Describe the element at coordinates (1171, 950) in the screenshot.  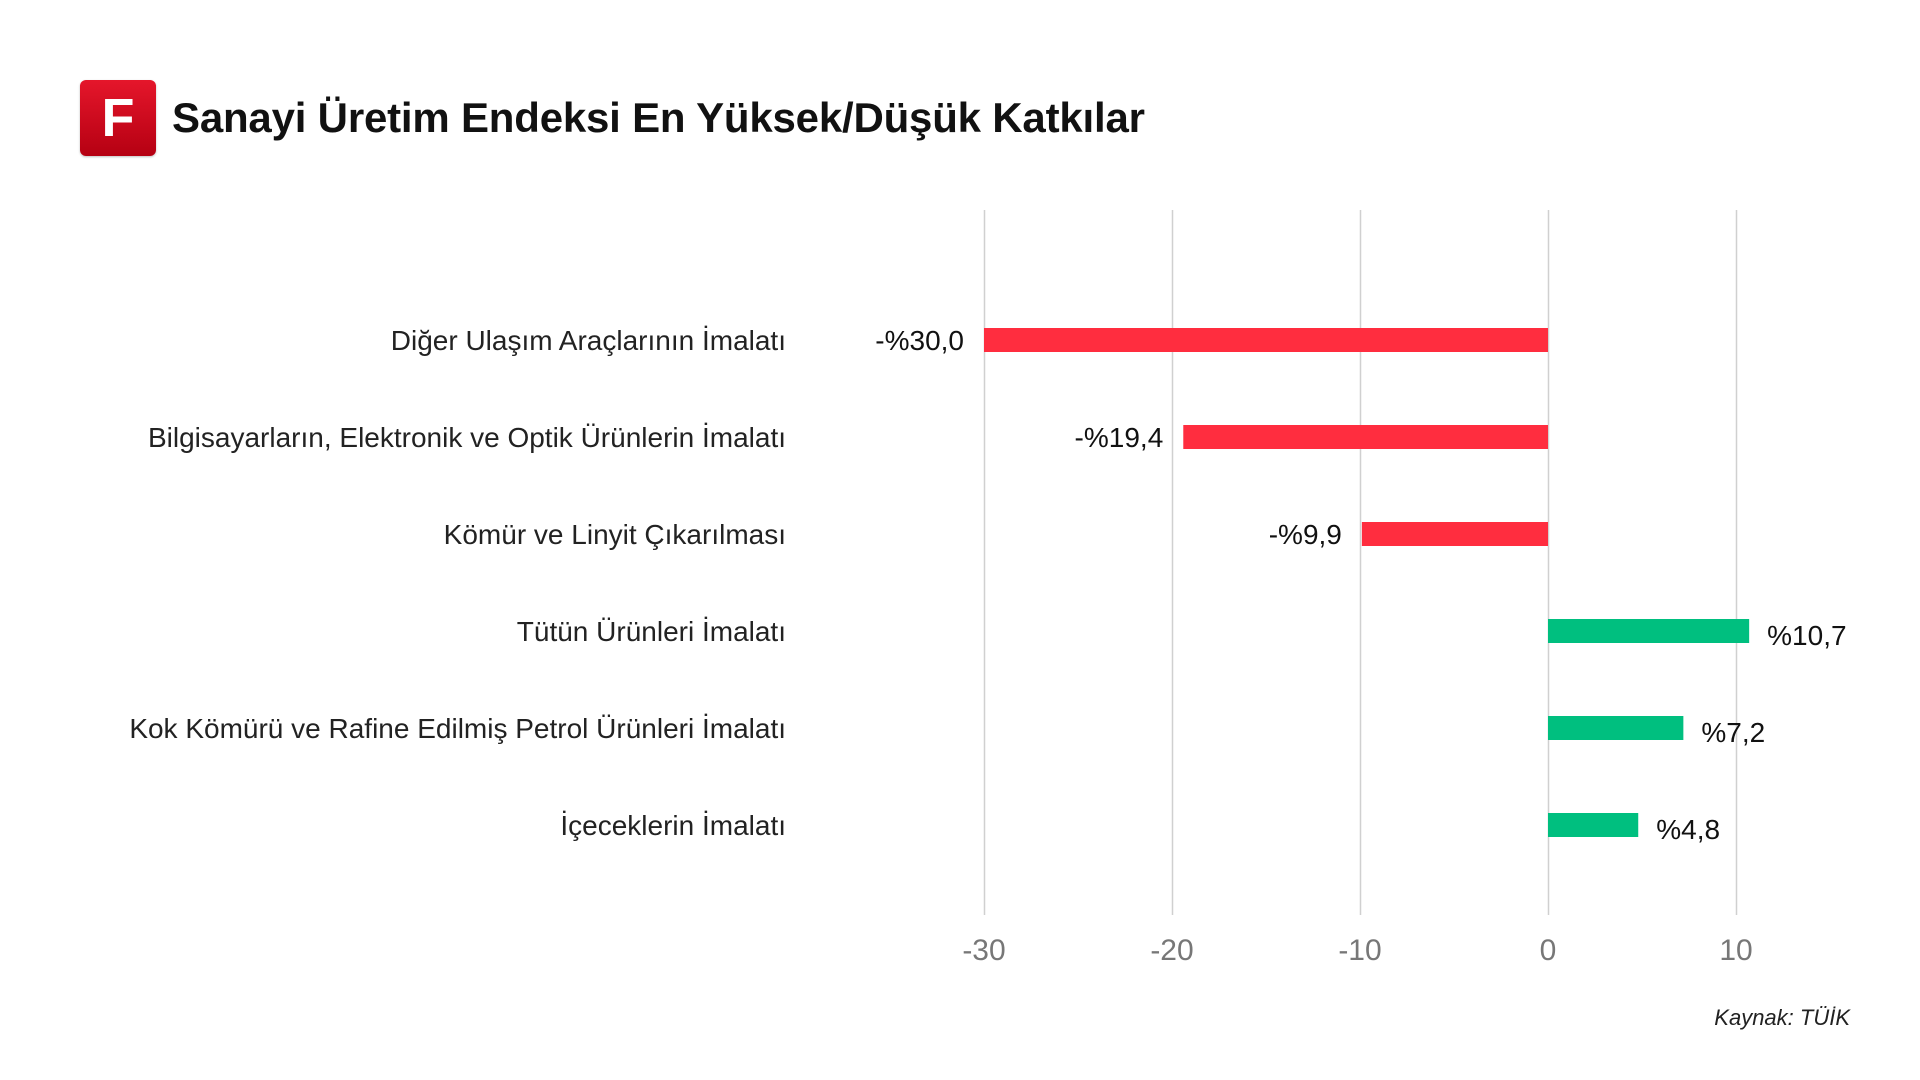
I see `x-tick-label: -20` at that location.